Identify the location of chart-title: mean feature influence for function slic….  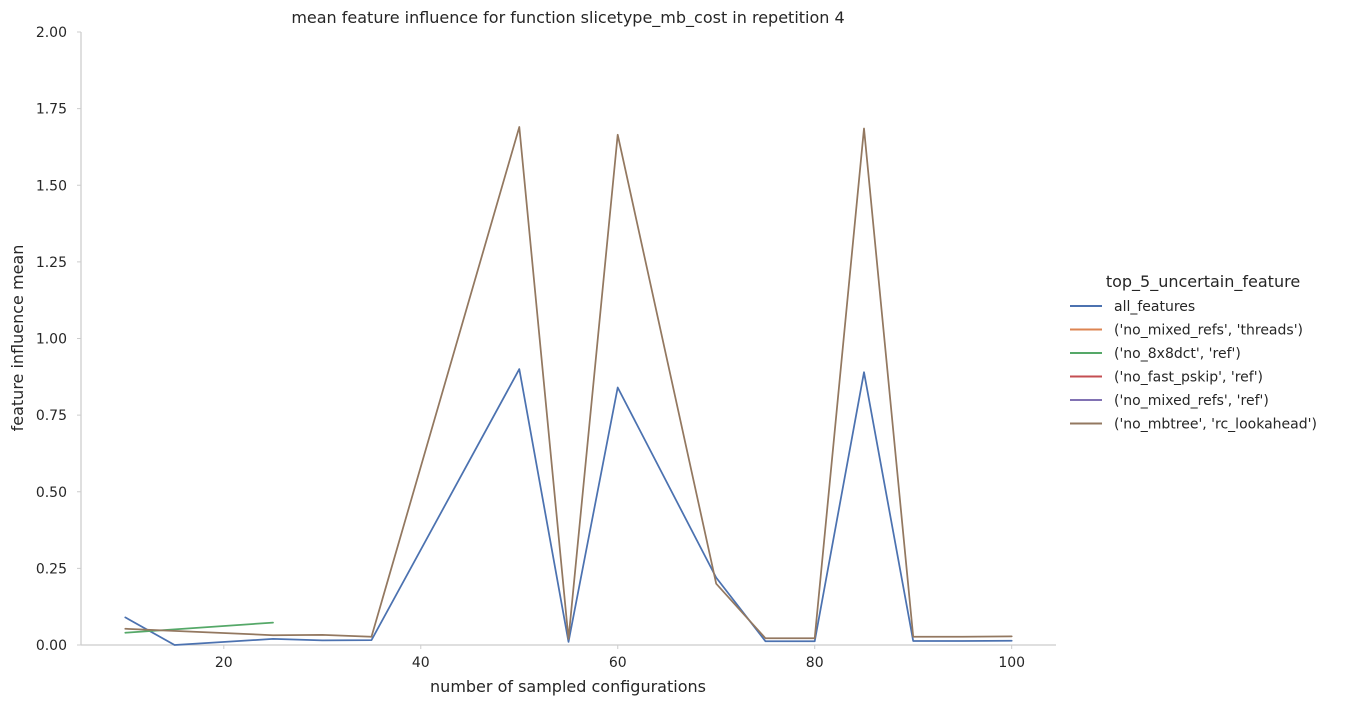
(567, 18).